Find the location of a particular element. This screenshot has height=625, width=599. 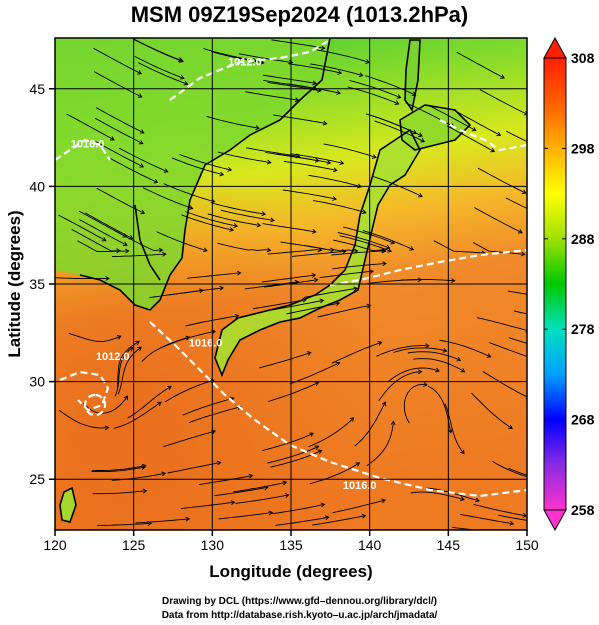

map-title: MSM 09Z19Sep2024 (1013.2hPa) is located at coordinates (299, 14).